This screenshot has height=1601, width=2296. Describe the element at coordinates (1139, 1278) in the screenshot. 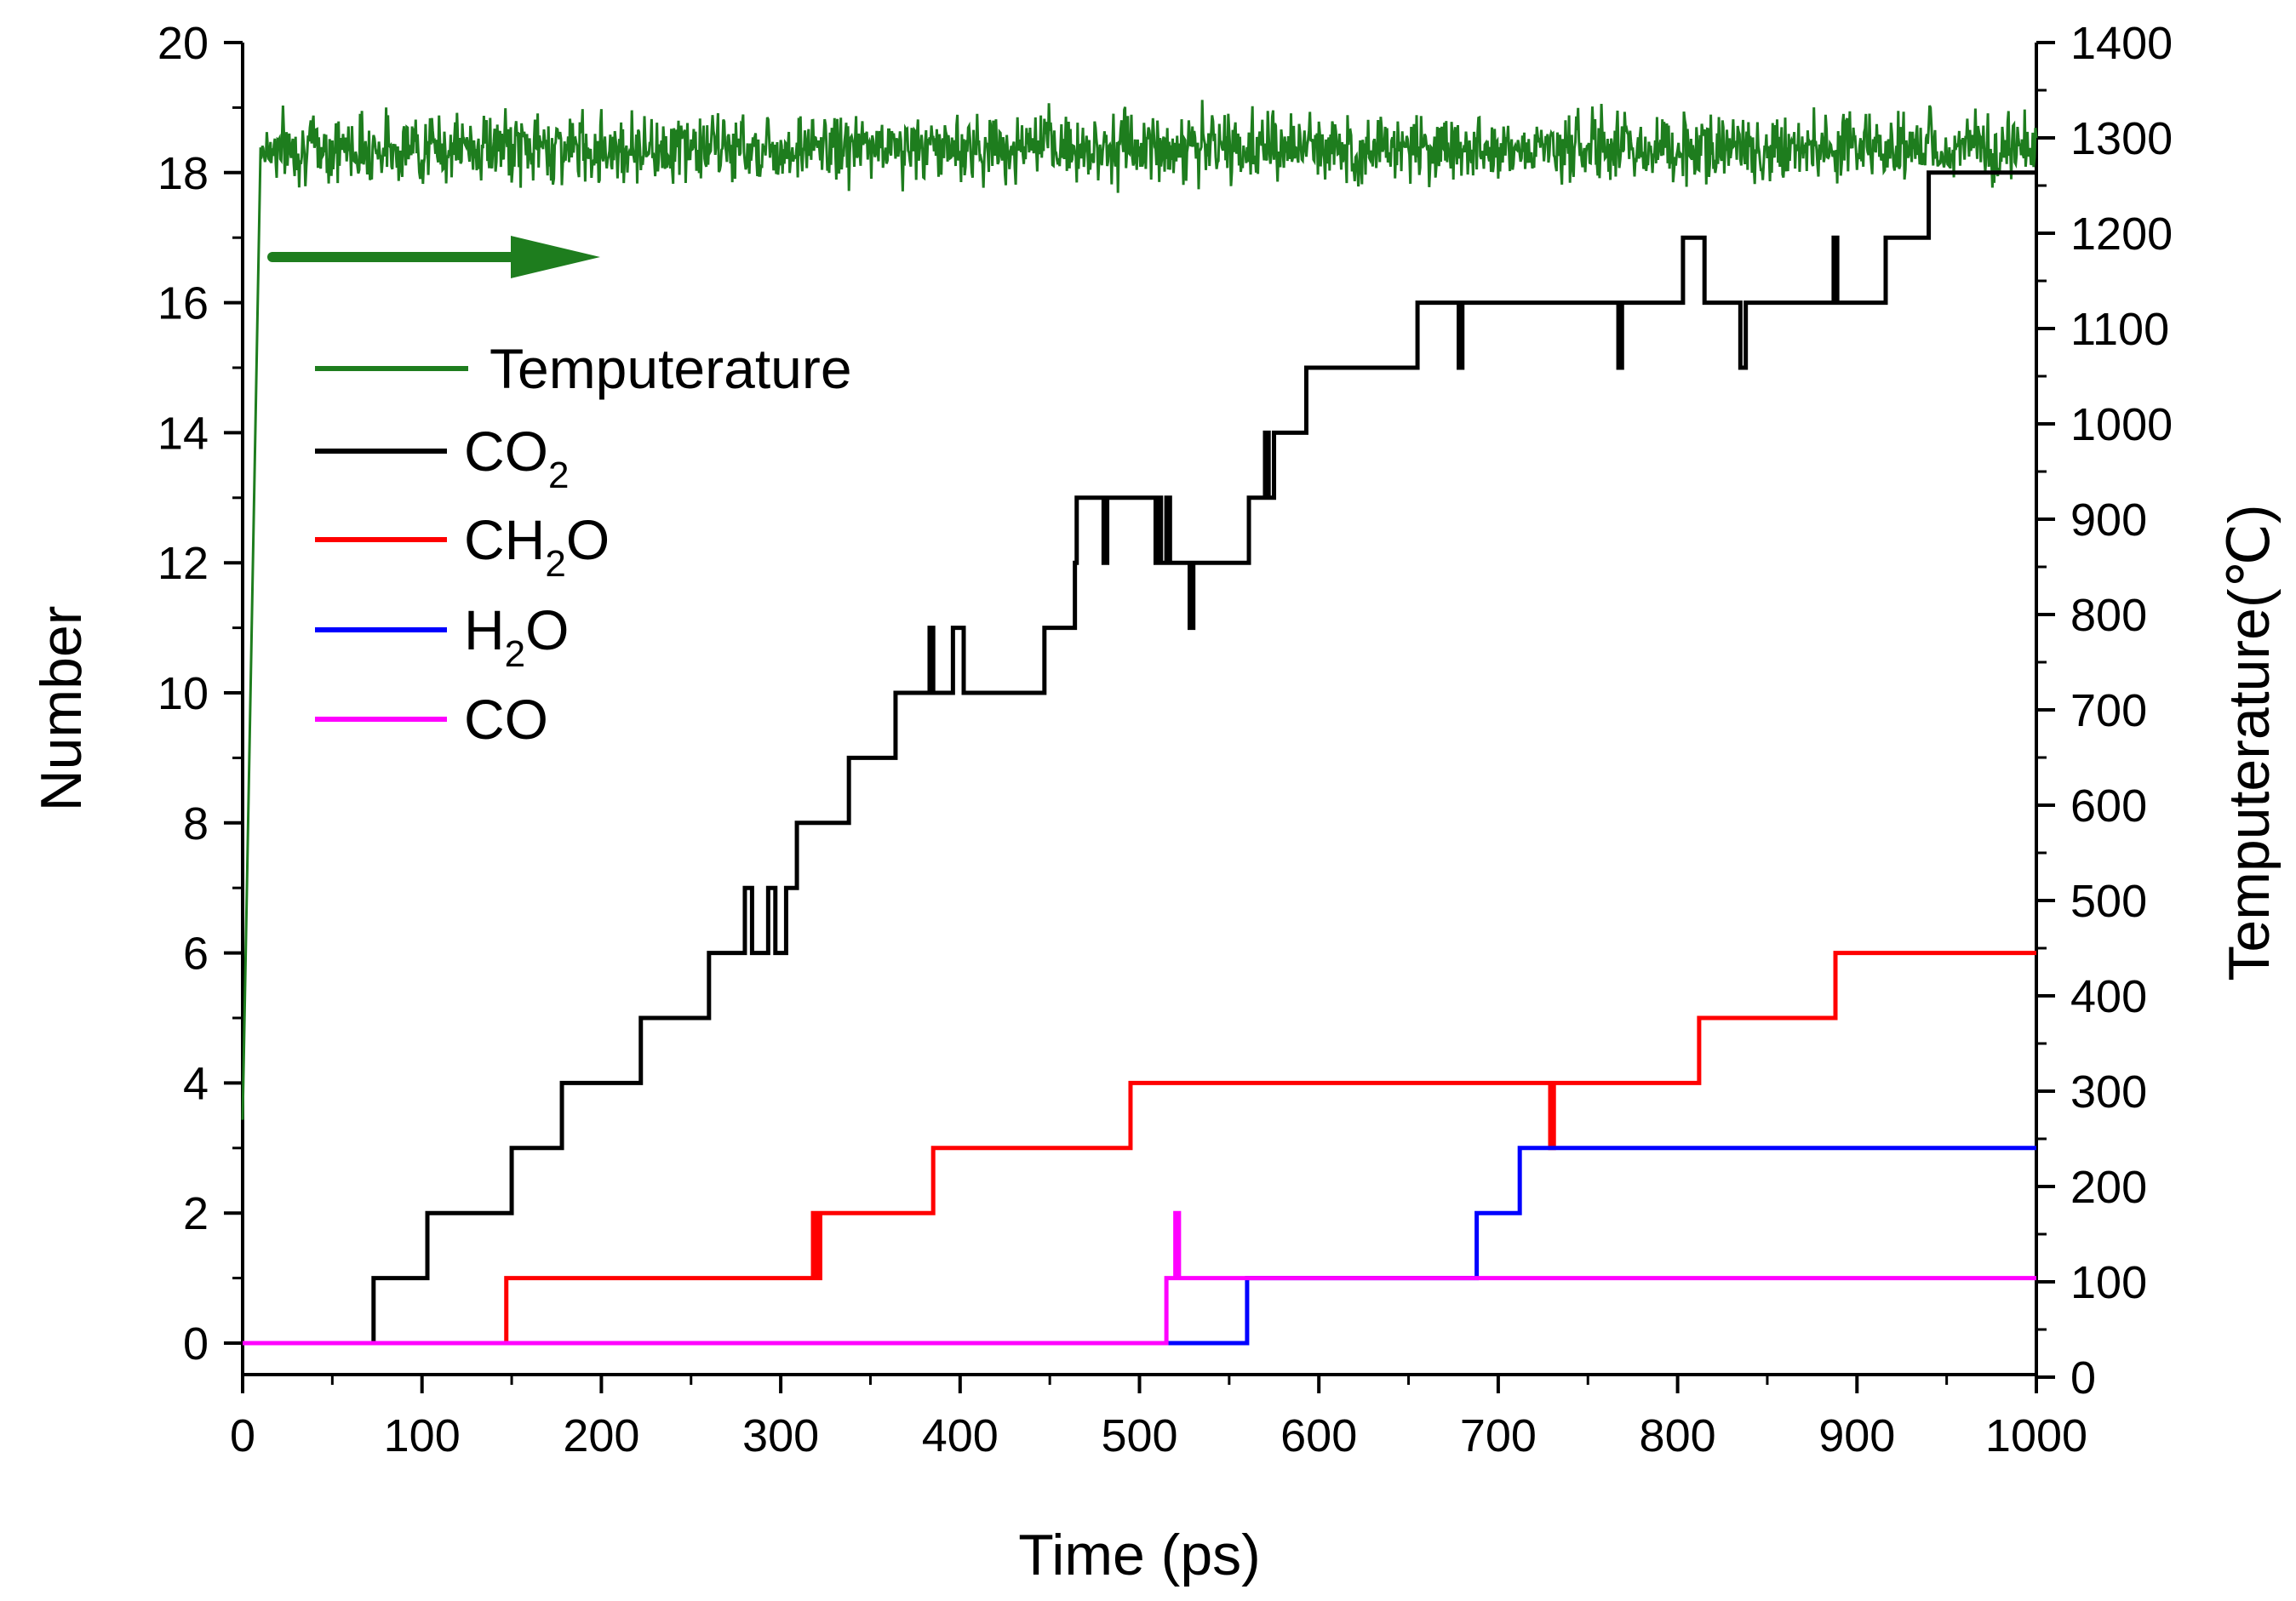

I see `co-line` at that location.